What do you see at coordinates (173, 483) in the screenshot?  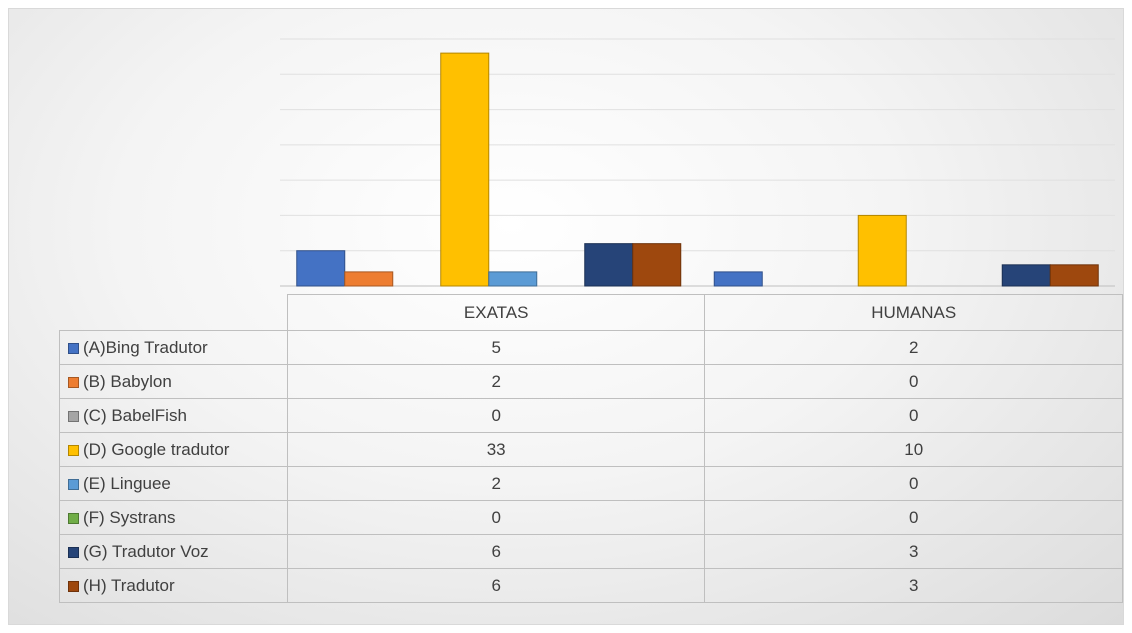 I see `legend-entry: (E) Linguee` at bounding box center [173, 483].